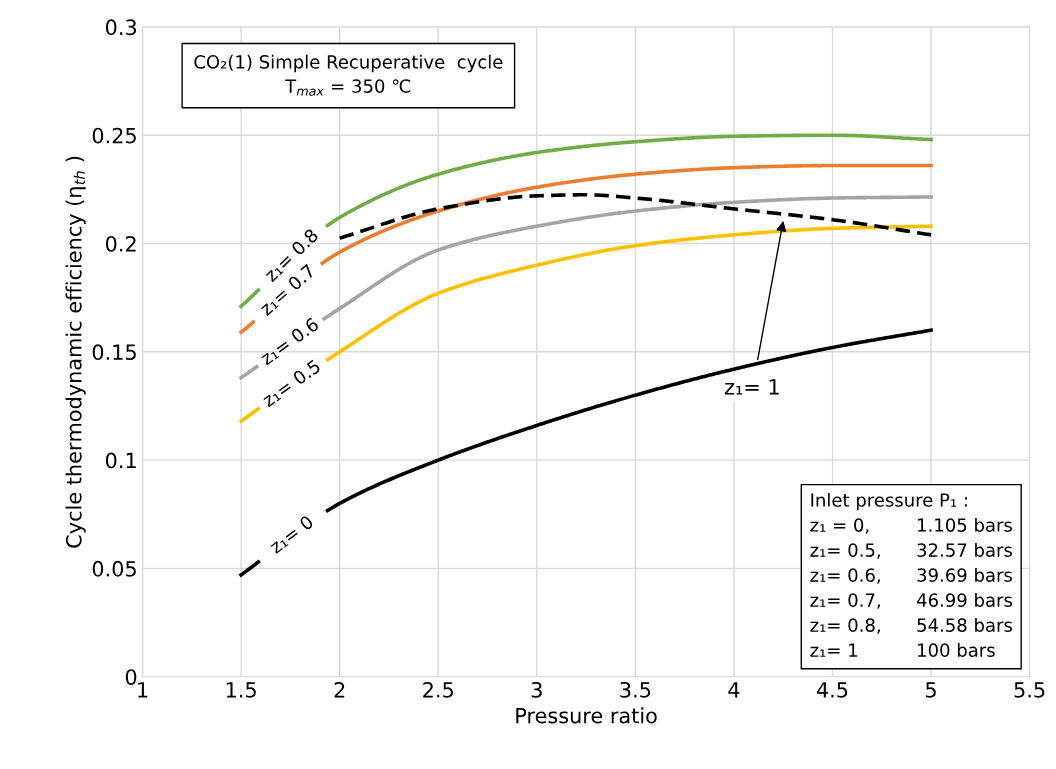 The image size is (1056, 769). I want to click on y-tick-label: 0.1, so click(120, 460).